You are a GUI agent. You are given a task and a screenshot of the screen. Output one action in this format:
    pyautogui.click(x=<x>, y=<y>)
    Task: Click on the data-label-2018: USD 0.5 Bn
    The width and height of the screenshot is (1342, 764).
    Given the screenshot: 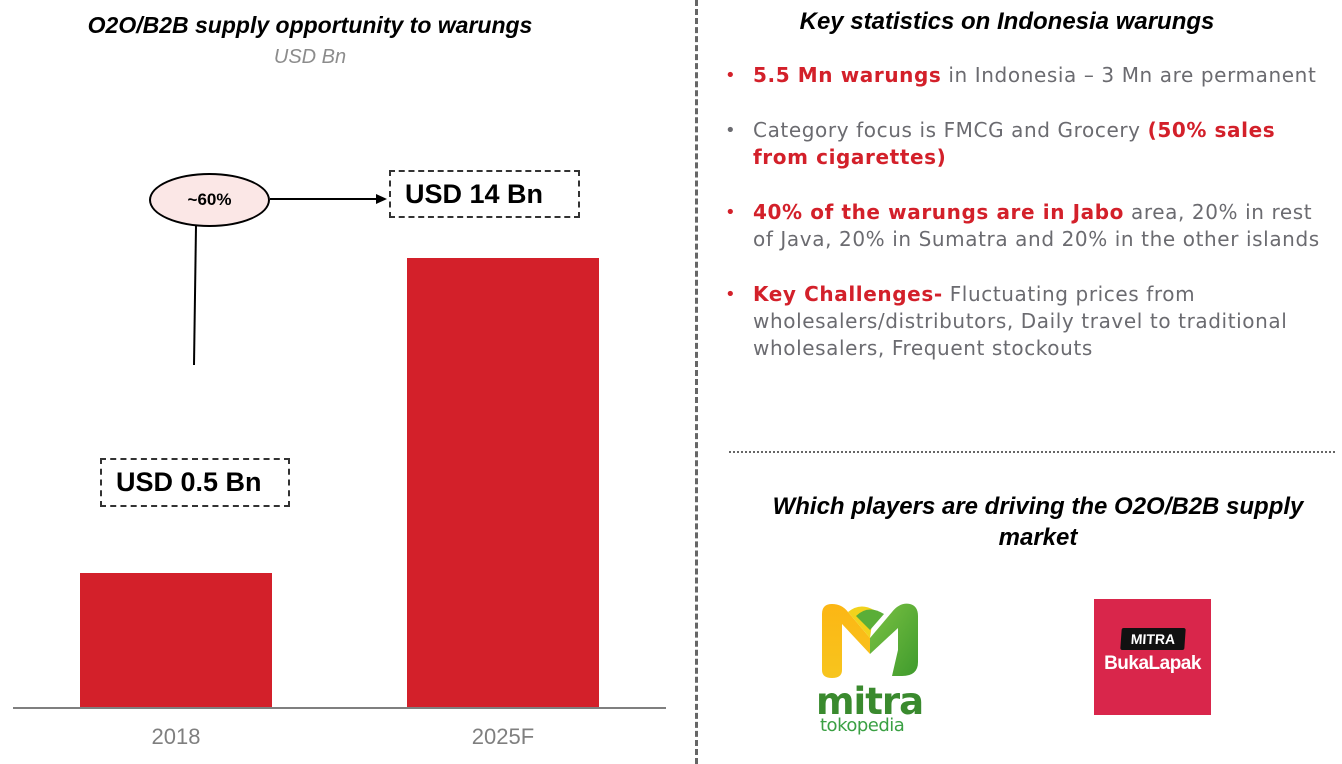 What is the action you would take?
    pyautogui.click(x=195, y=482)
    